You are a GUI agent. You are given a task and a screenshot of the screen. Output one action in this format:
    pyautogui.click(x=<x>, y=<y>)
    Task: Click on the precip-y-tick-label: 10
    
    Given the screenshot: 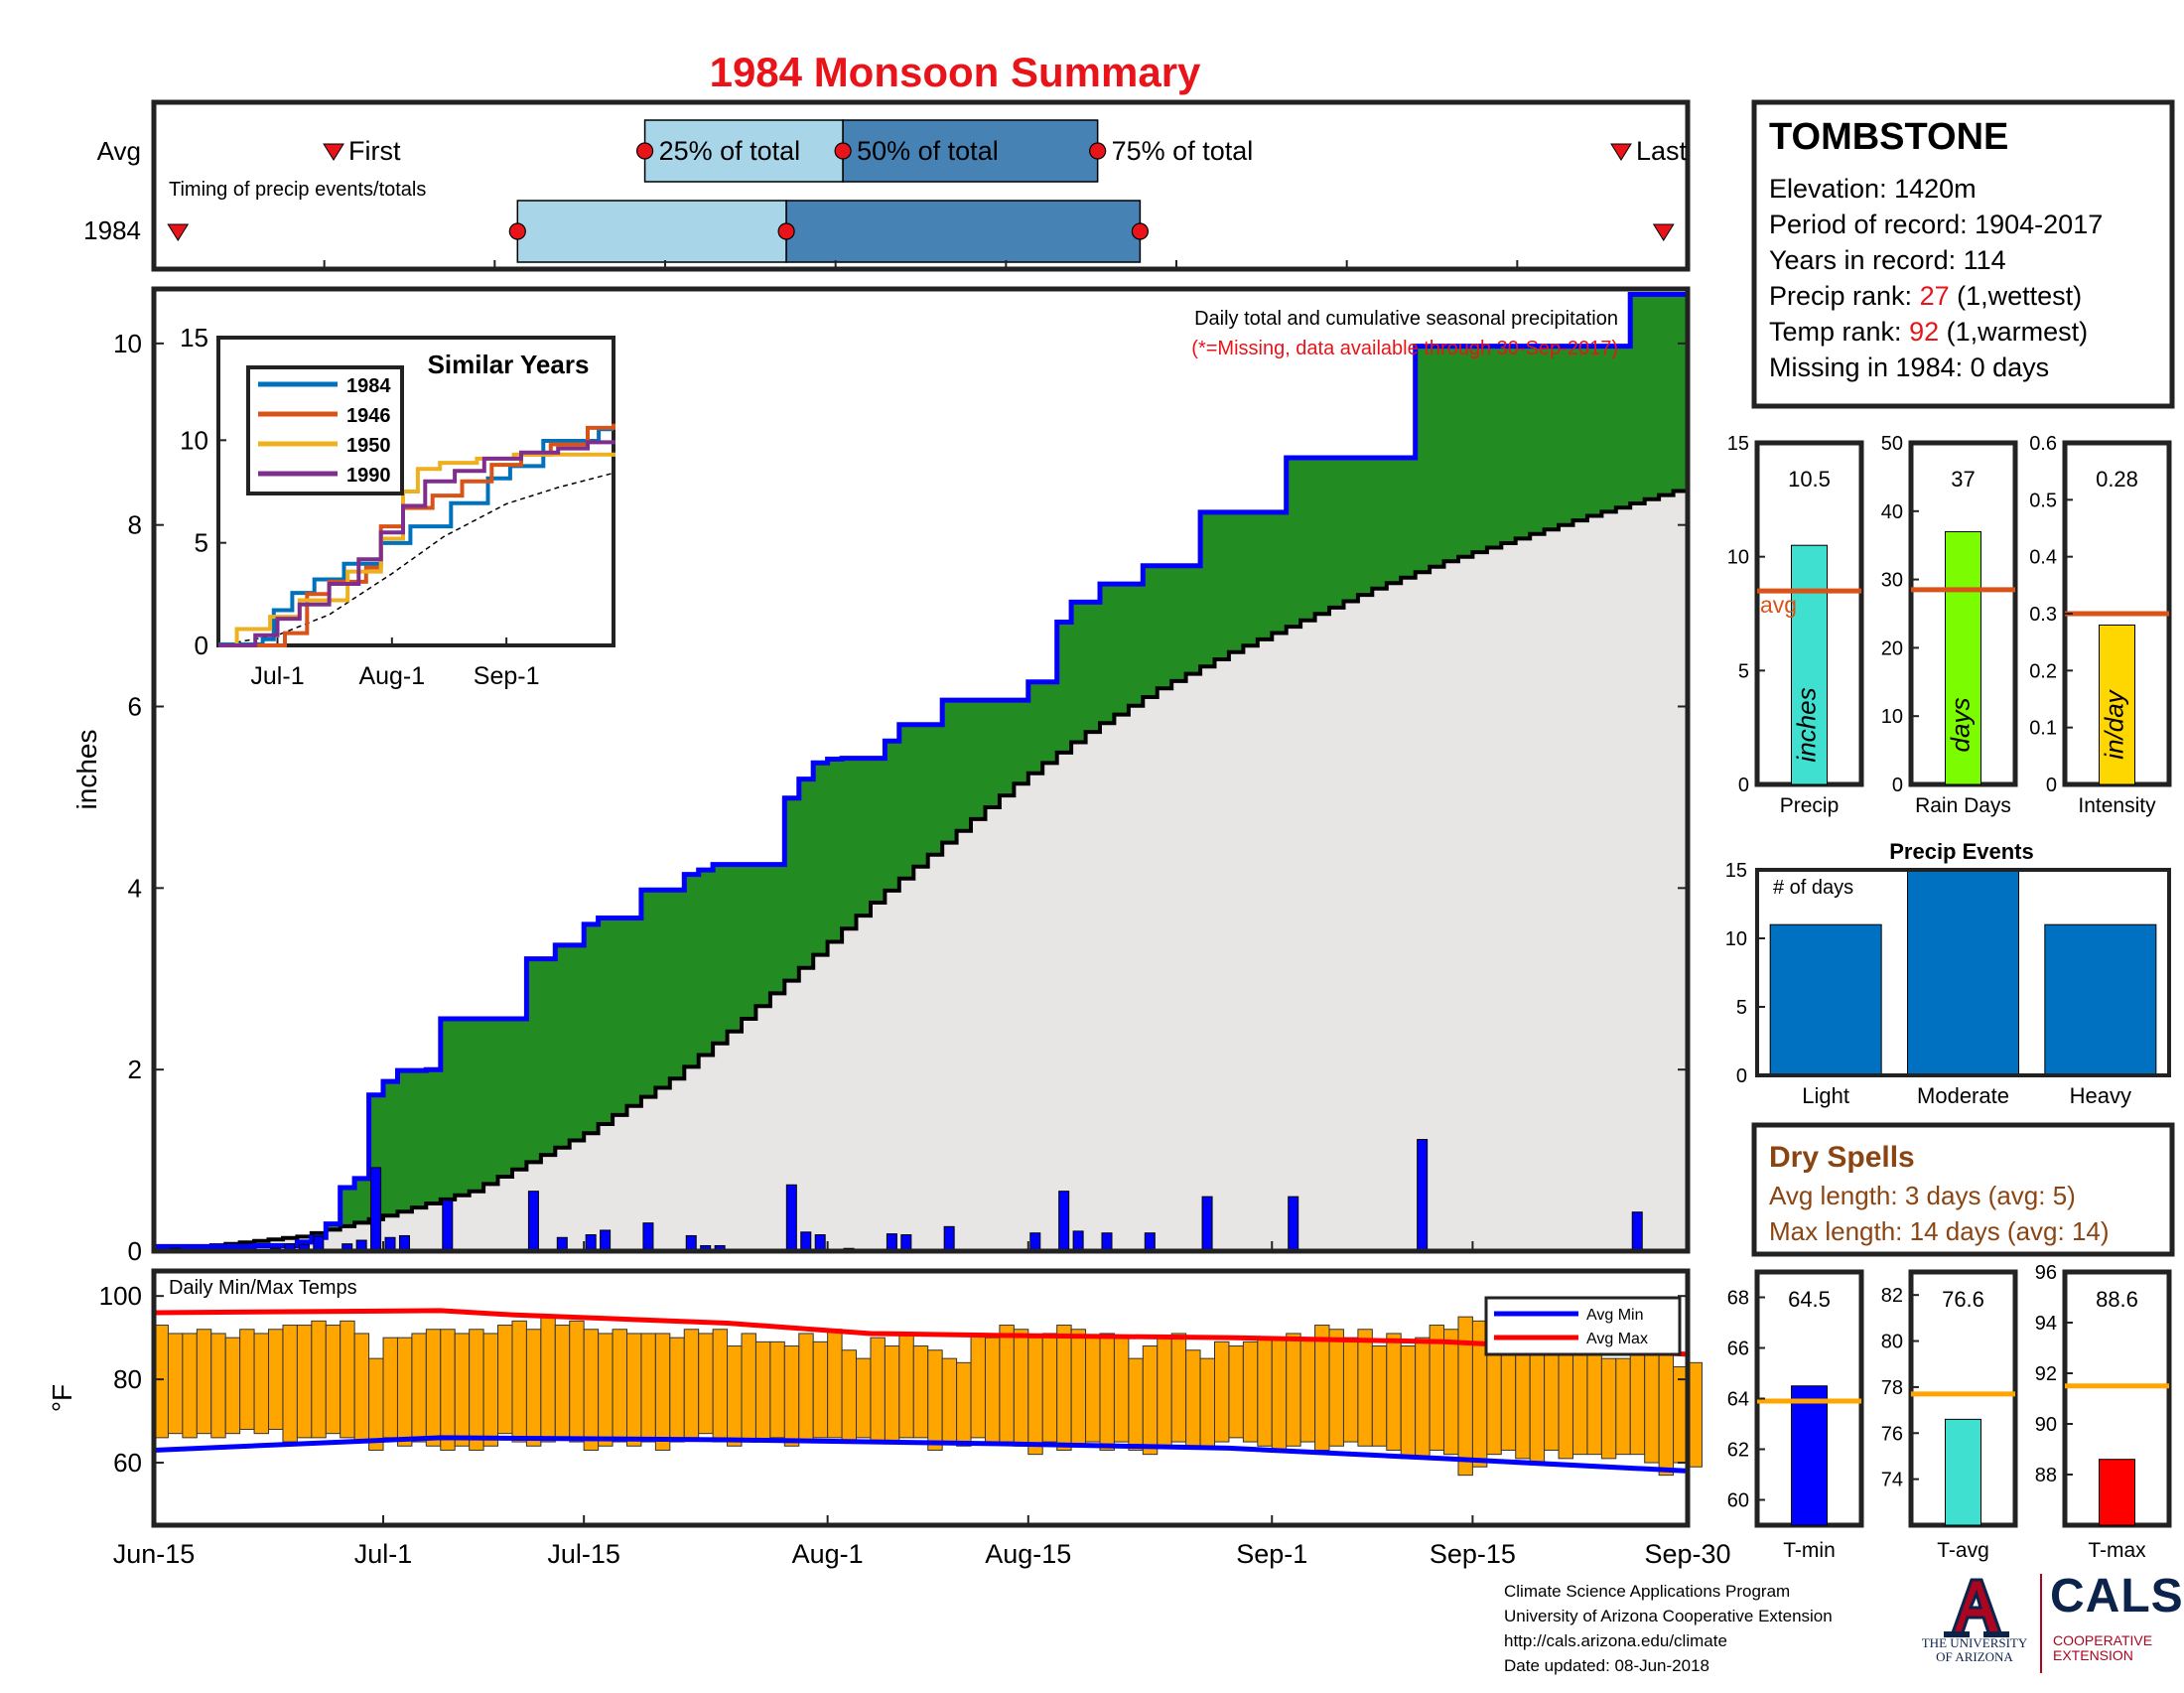 What is the action you would take?
    pyautogui.click(x=127, y=343)
    